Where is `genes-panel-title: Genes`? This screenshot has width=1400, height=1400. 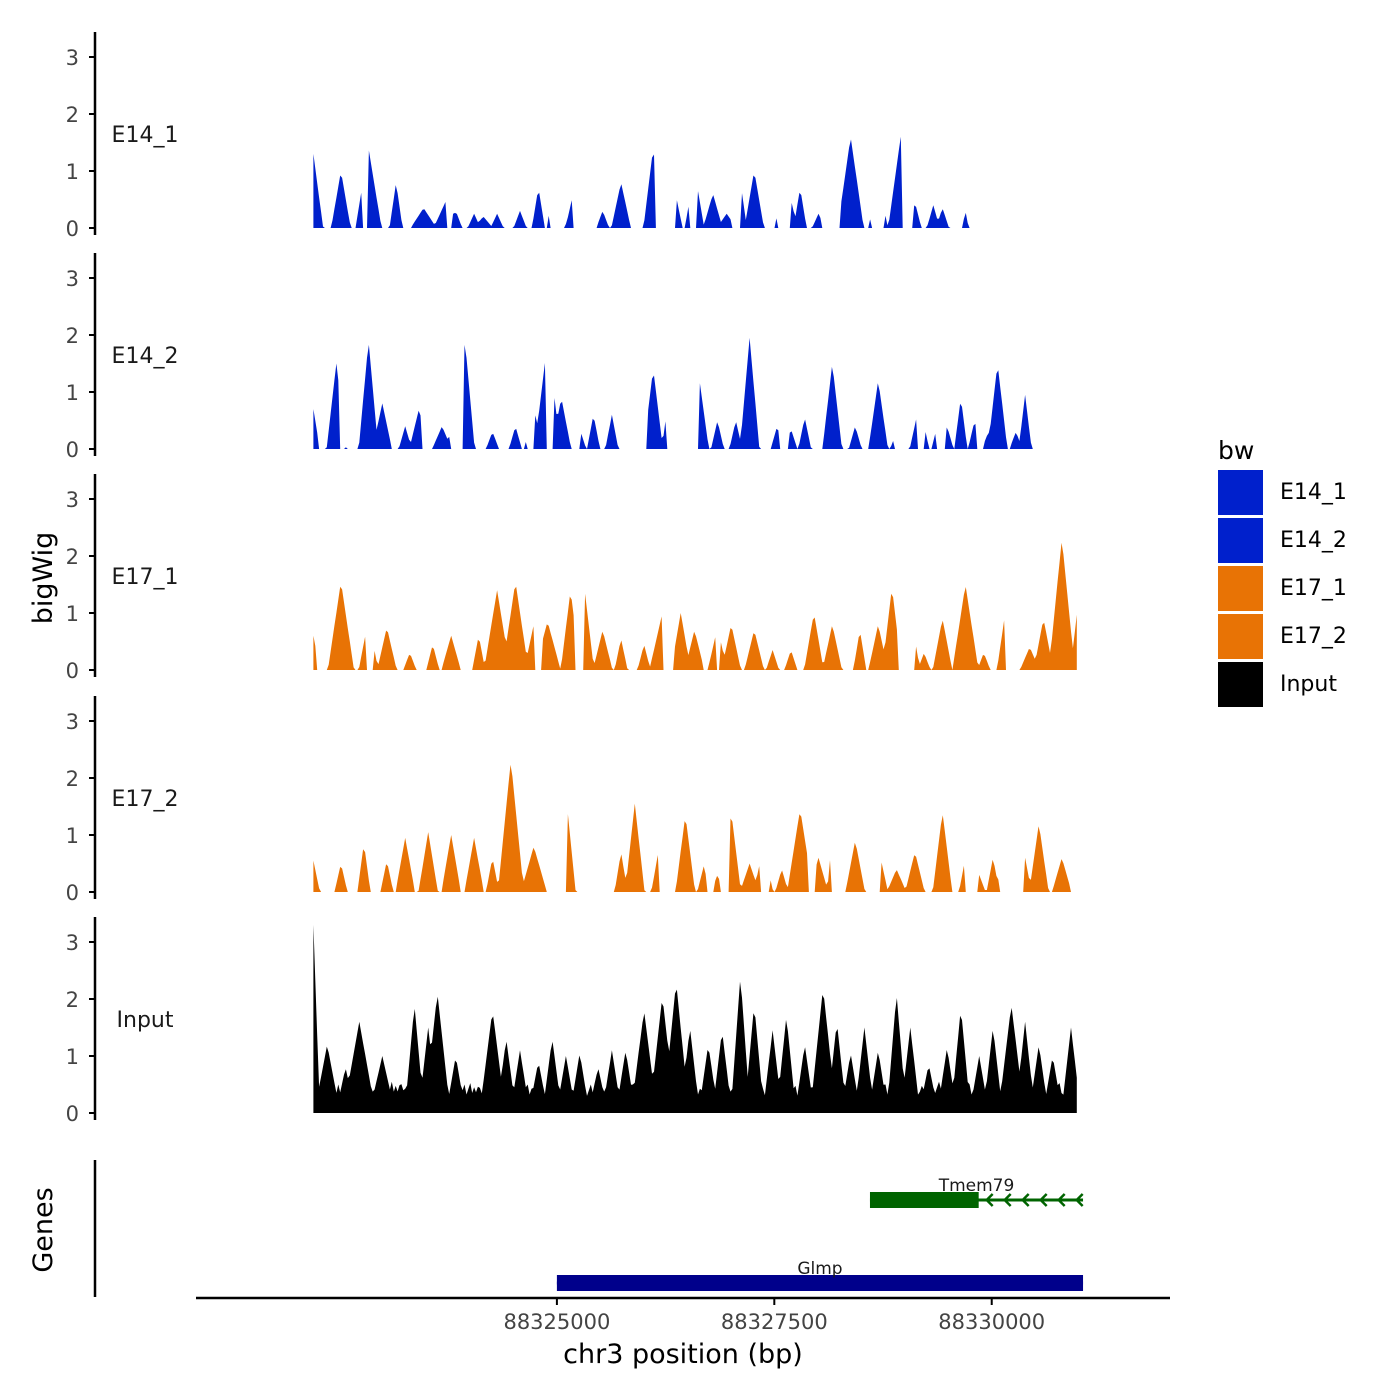 genes-panel-title: Genes is located at coordinates (43, 1229).